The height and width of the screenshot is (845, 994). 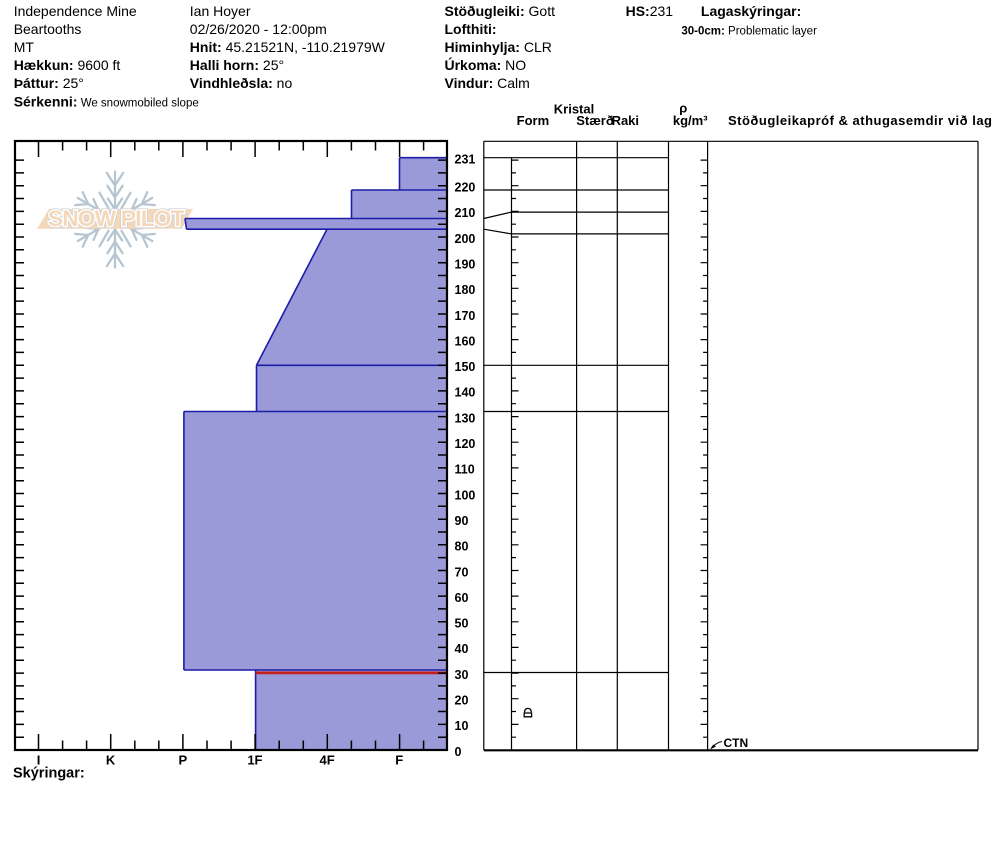 What do you see at coordinates (111, 760) in the screenshot?
I see `svg-text: K` at bounding box center [111, 760].